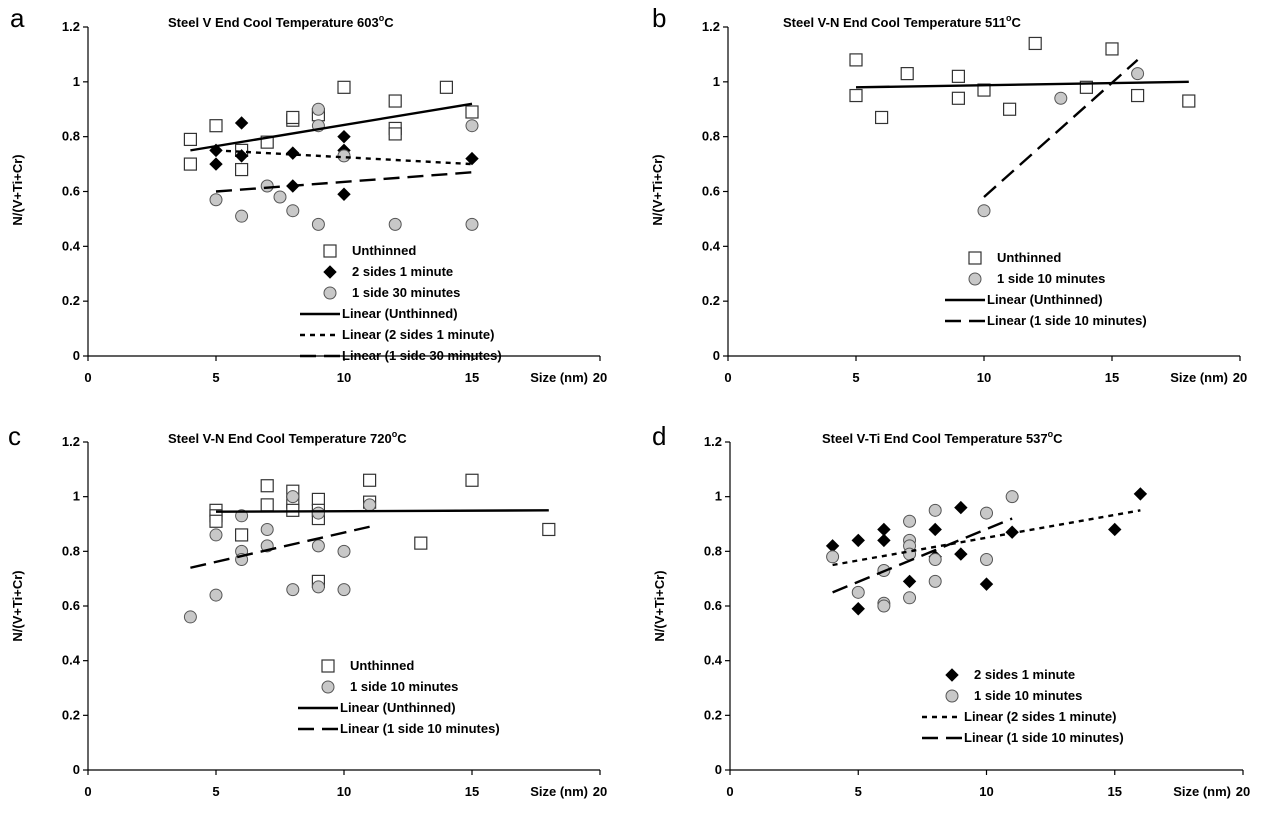 This screenshot has width=1275, height=814. Describe the element at coordinates (1017, 22) in the screenshot. I see `chart-title-unit: C` at that location.